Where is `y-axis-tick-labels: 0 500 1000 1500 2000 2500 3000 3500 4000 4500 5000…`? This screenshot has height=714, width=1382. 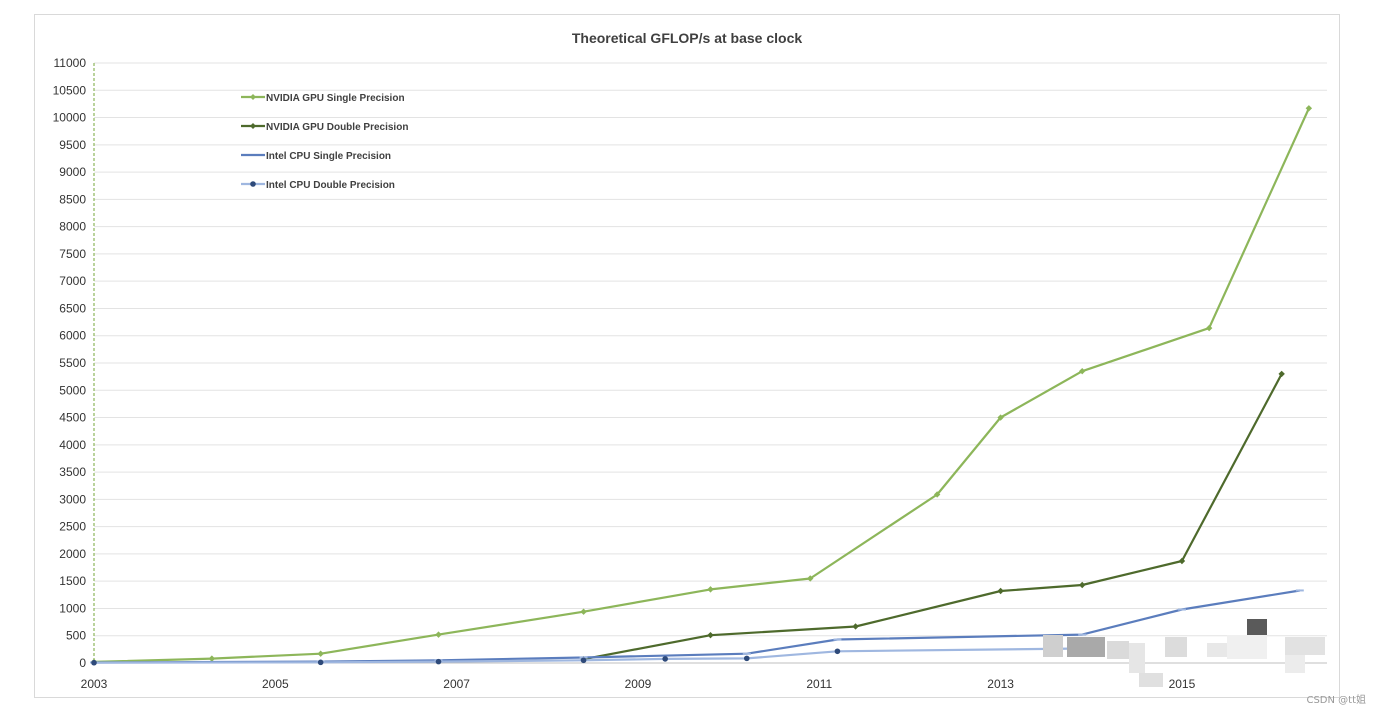 y-axis-tick-labels: 0 500 1000 1500 2000 2500 3000 3500 4000 4500 5000… is located at coordinates (70, 363).